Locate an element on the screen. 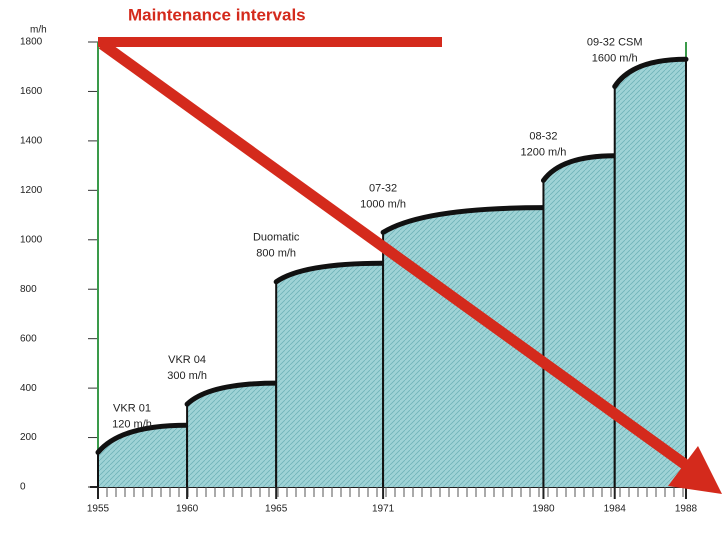 The width and height of the screenshot is (728, 536). x-tick-label: 1980 is located at coordinates (543, 509).